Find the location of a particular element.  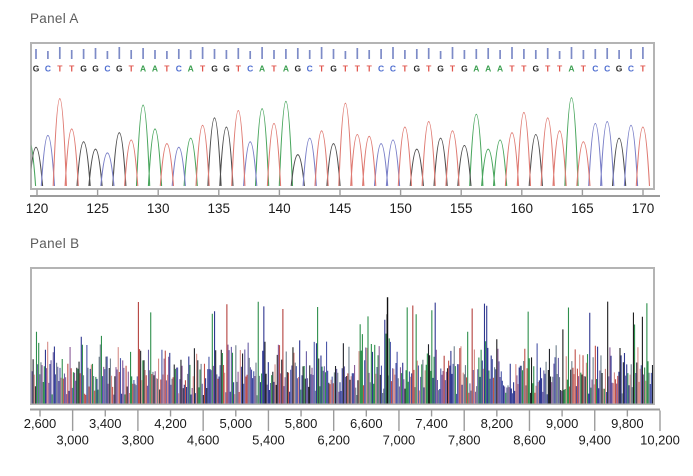

panel-b-tick-label: 5,400 is located at coordinates (268, 440).